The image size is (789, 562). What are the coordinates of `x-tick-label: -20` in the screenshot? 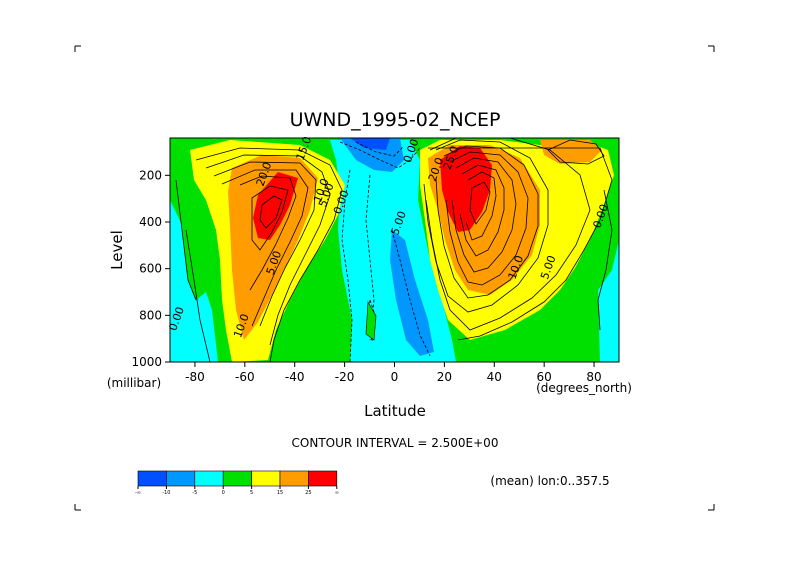 It's located at (345, 377).